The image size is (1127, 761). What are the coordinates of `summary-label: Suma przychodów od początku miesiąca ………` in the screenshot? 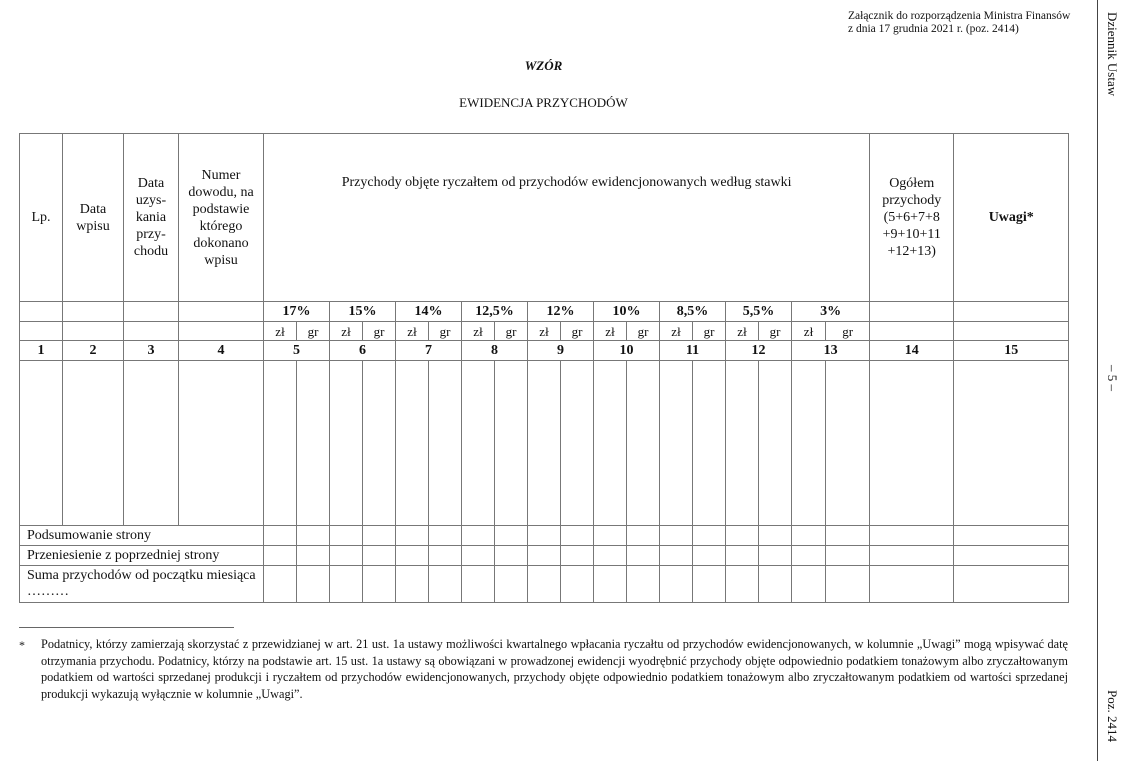 It's located at (141, 584).